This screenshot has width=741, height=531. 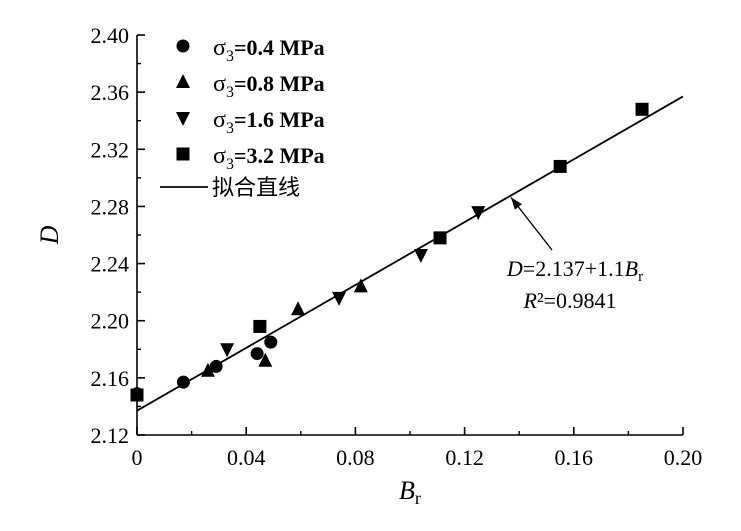 I want to click on legend-label: σ3=1.6 MPa, so click(x=269, y=122).